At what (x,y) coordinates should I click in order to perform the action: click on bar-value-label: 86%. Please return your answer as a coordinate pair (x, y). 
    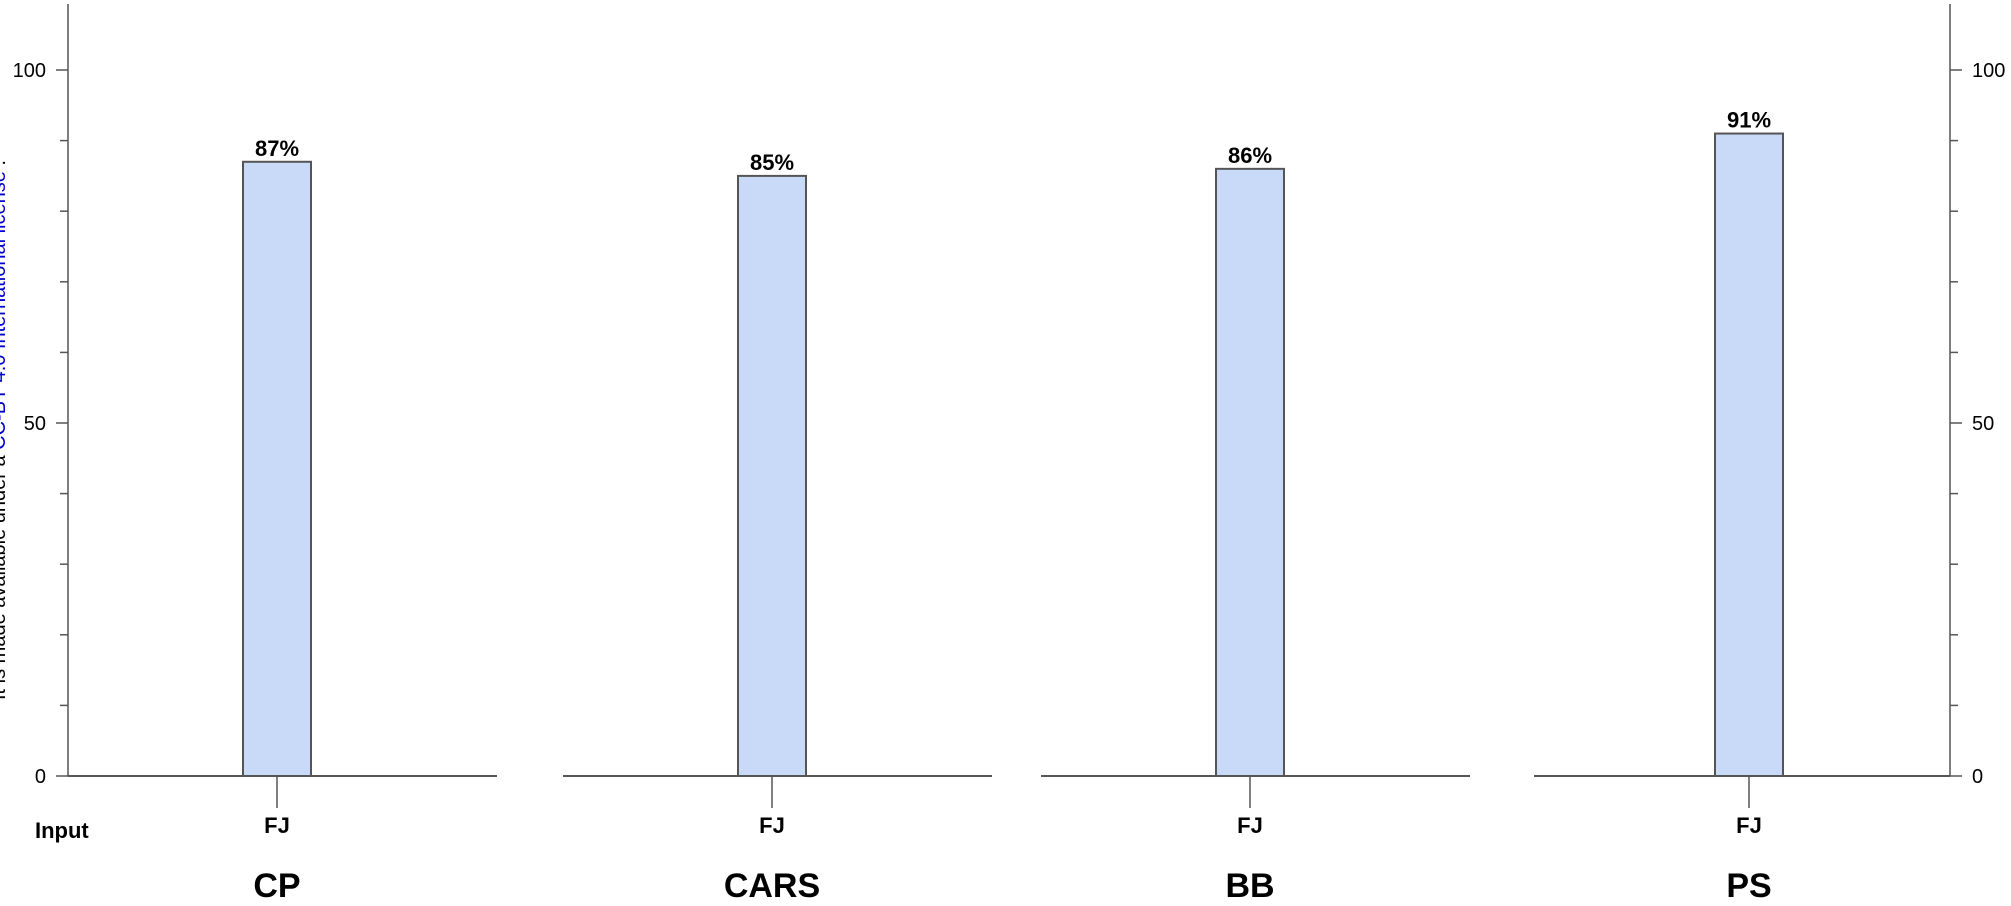
    Looking at the image, I should click on (1250, 155).